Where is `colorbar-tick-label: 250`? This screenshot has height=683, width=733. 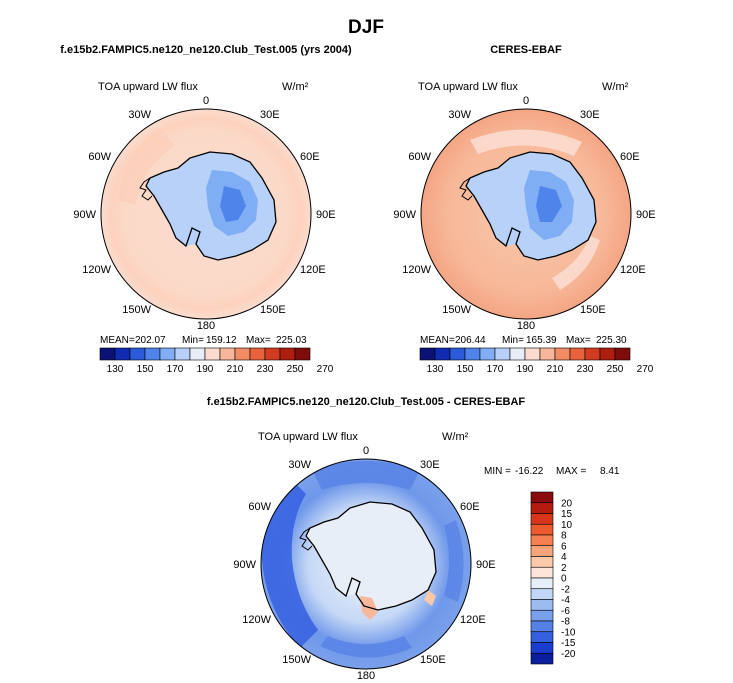 colorbar-tick-label: 250 is located at coordinates (615, 369).